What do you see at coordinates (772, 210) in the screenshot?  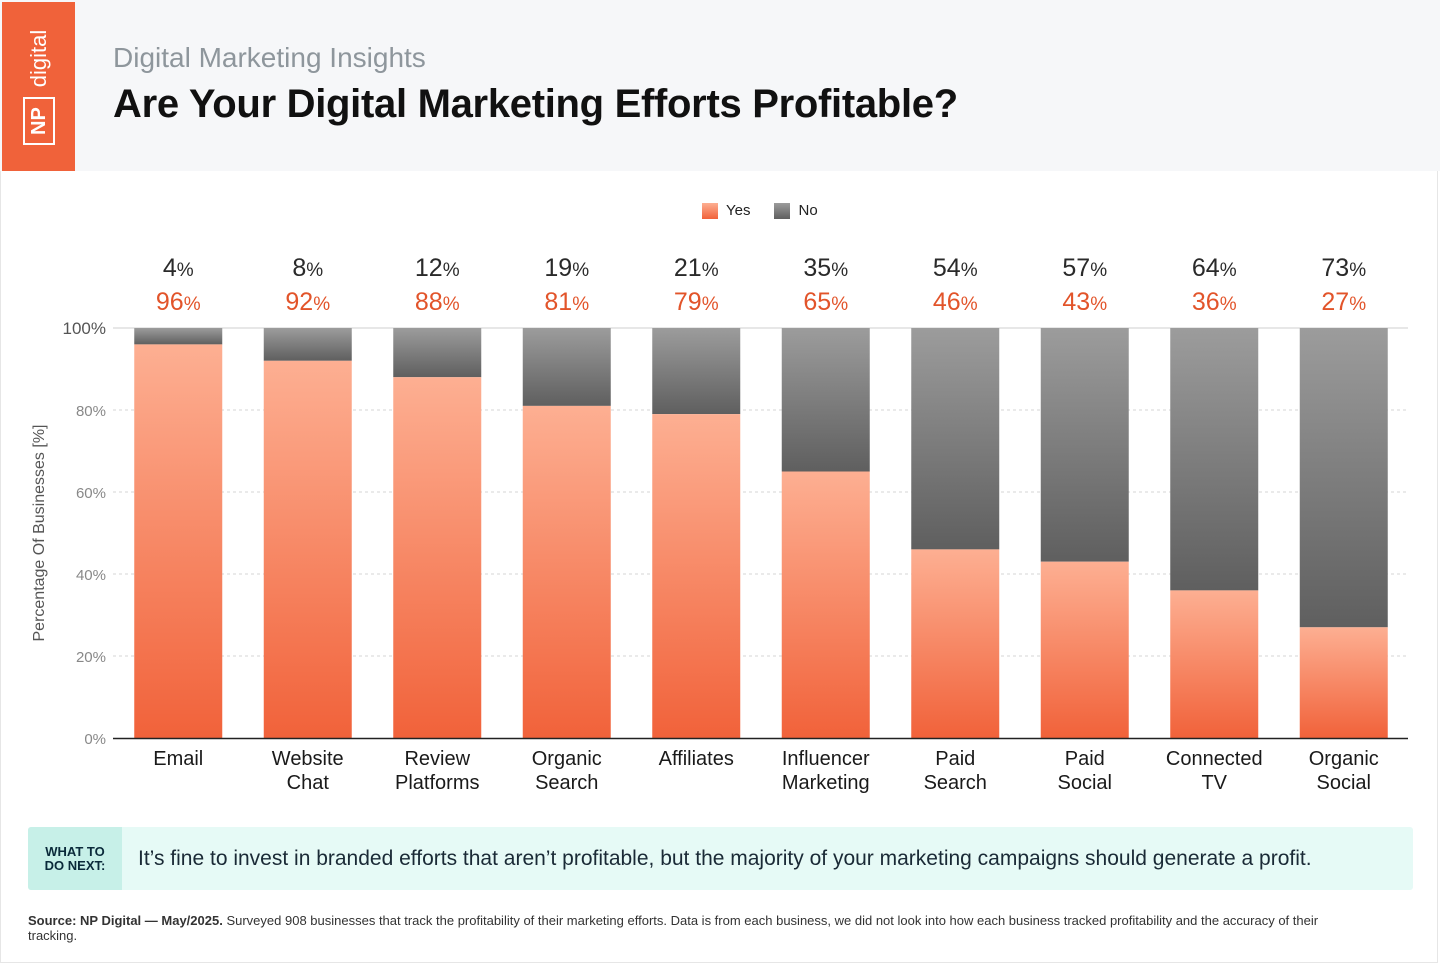 I see `chart-legend: Yes No` at bounding box center [772, 210].